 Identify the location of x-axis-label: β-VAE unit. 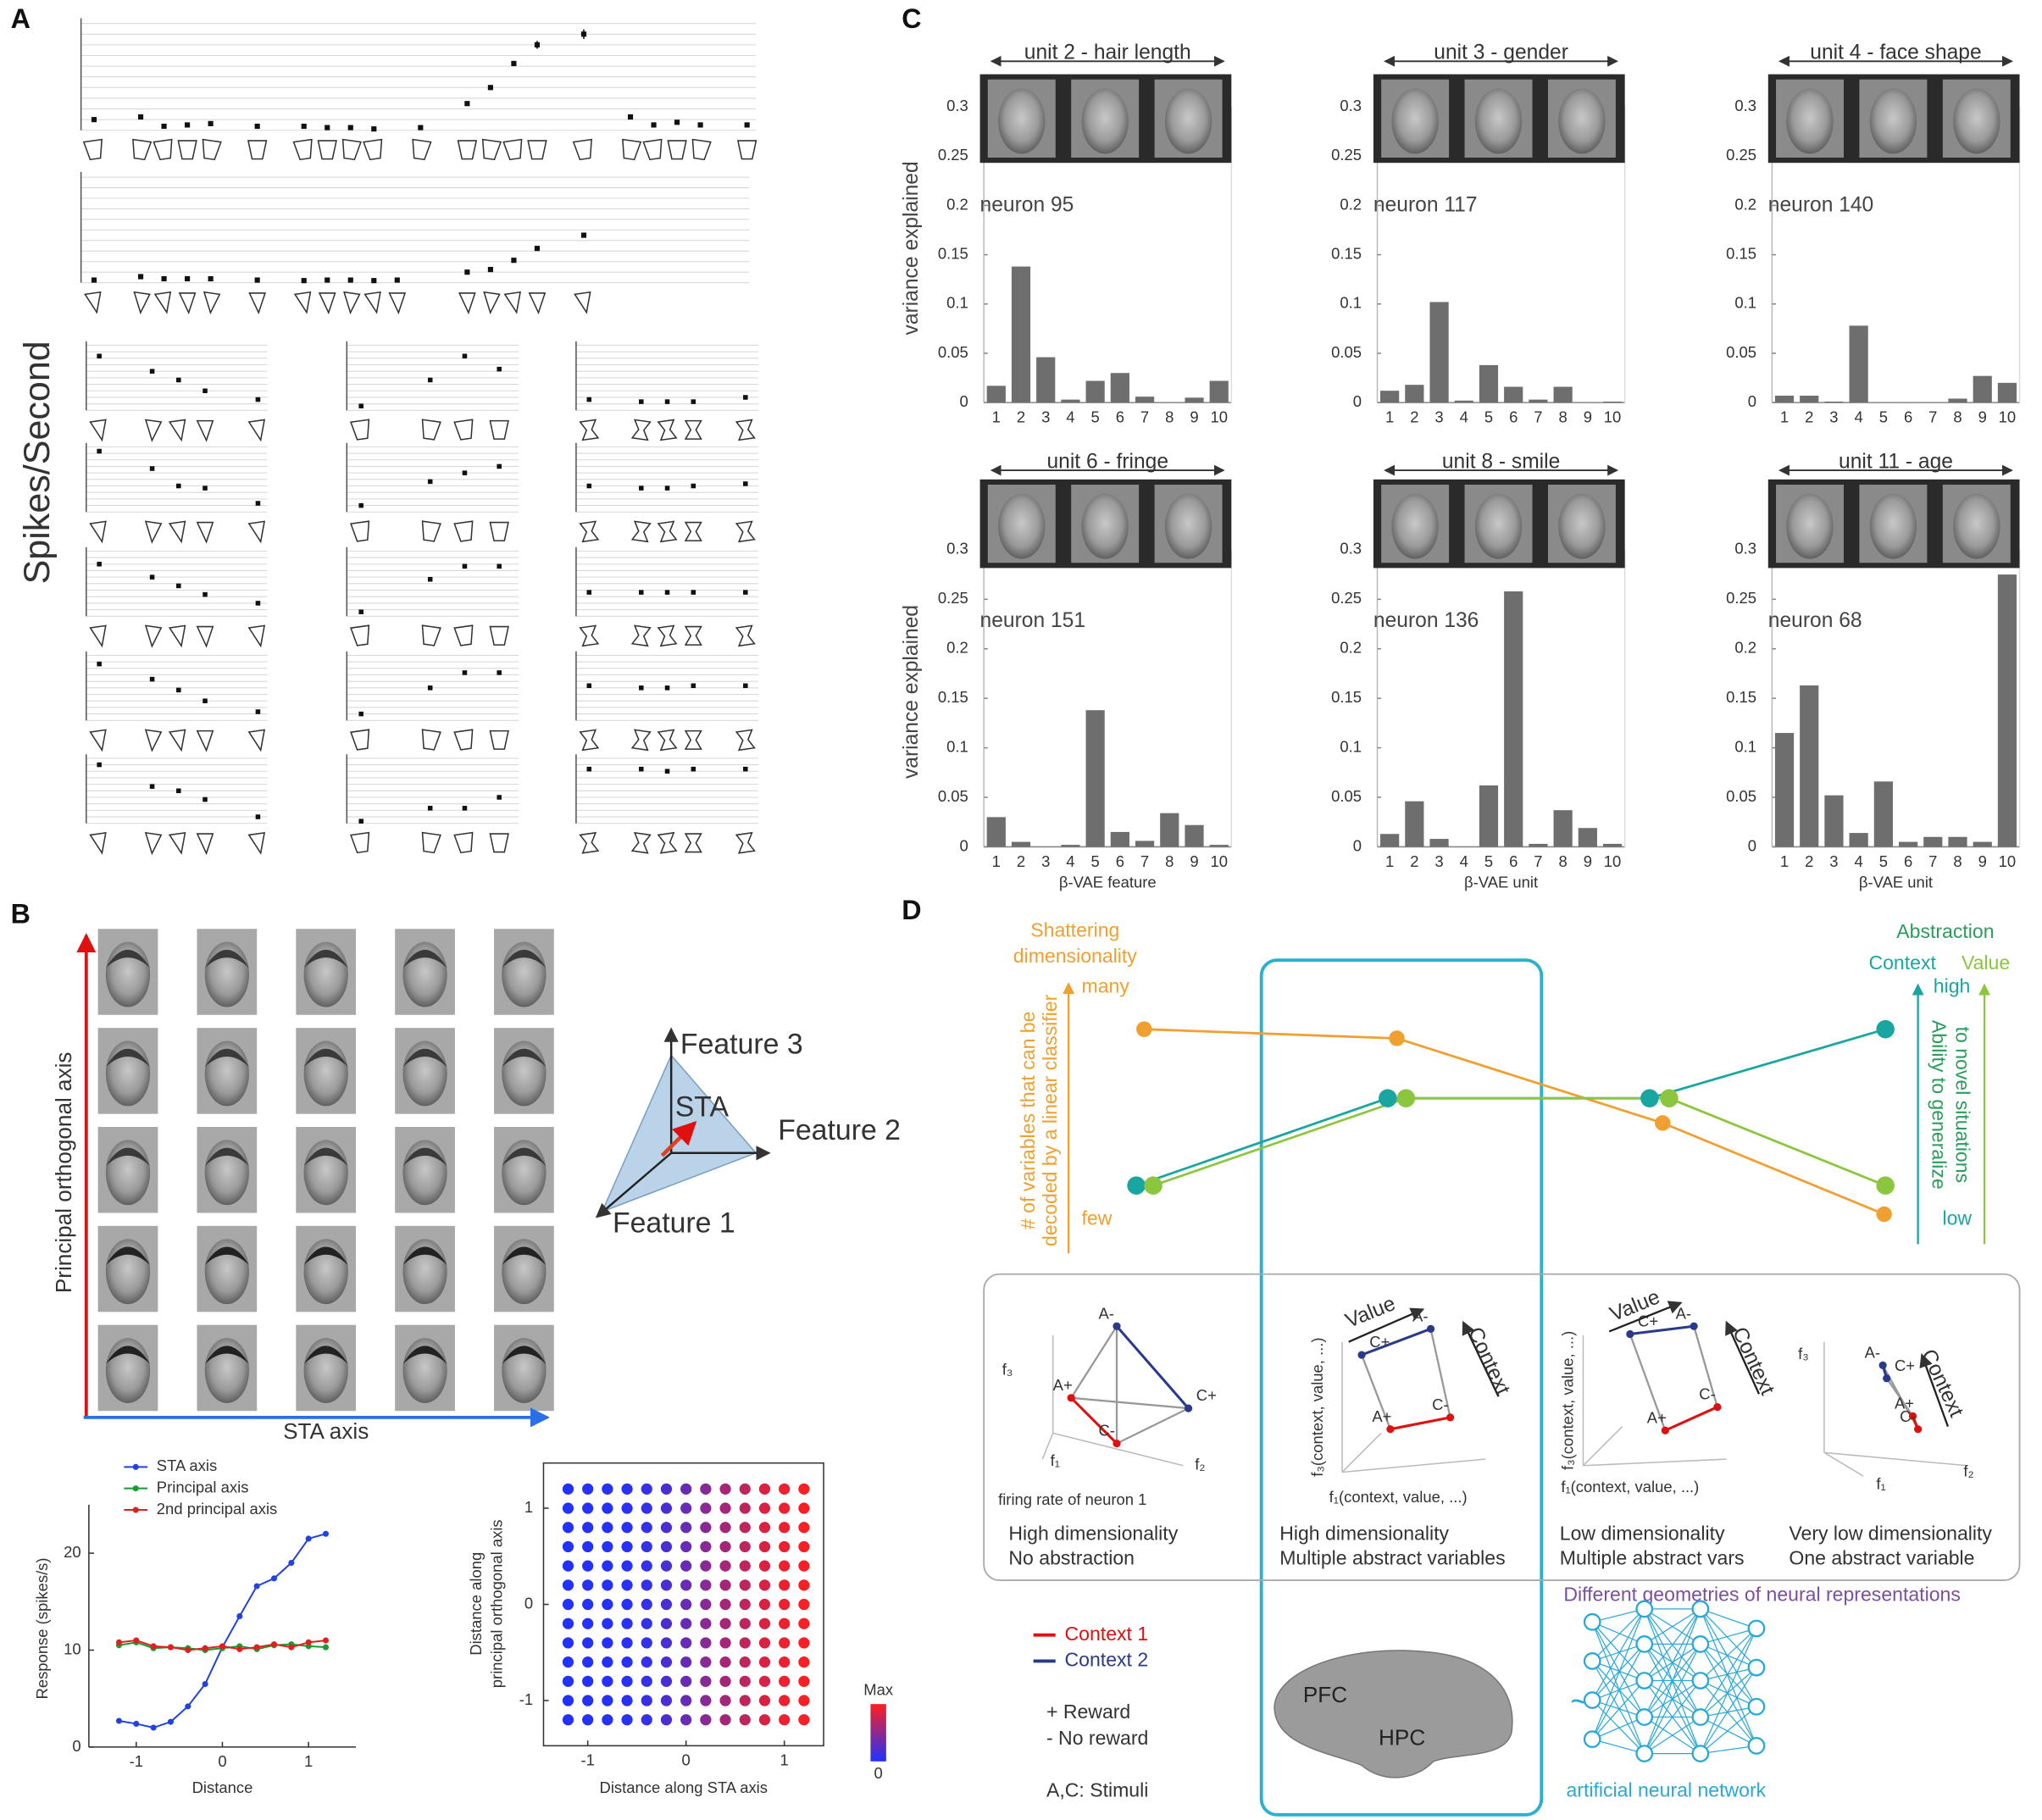
(1501, 882).